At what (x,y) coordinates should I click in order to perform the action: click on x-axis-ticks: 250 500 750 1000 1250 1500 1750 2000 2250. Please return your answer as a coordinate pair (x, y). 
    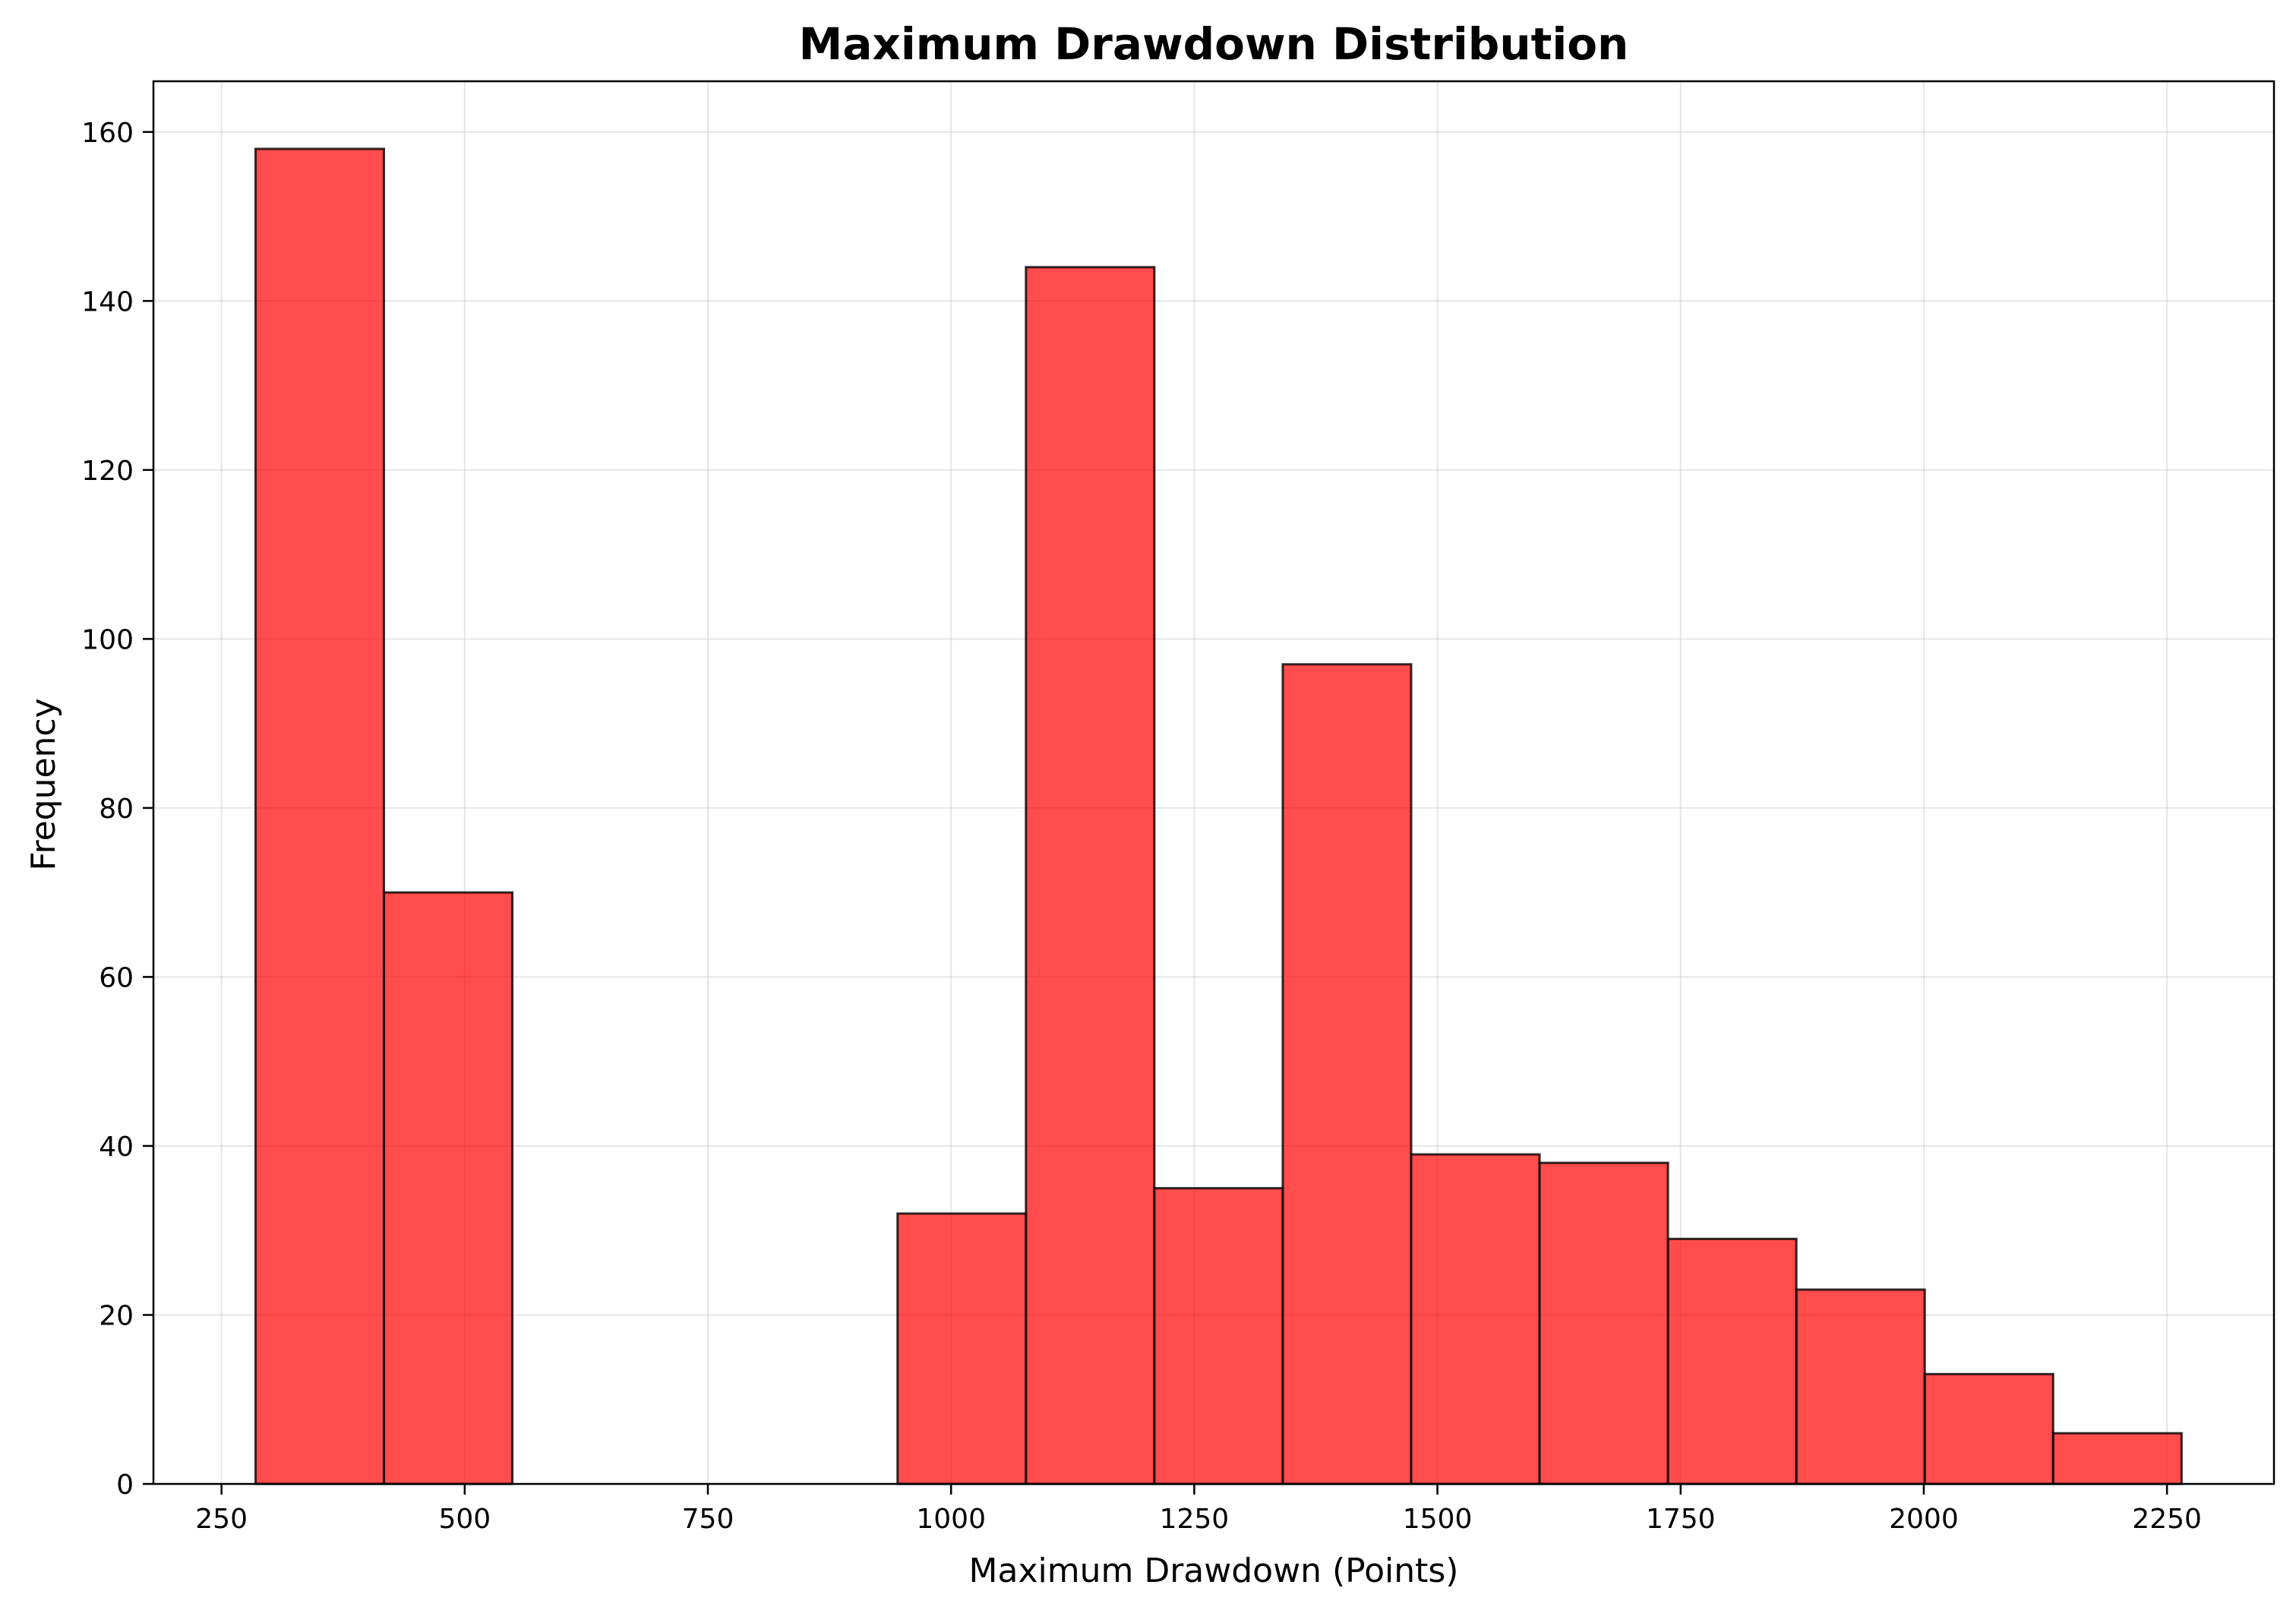
    Looking at the image, I should click on (1198, 1510).